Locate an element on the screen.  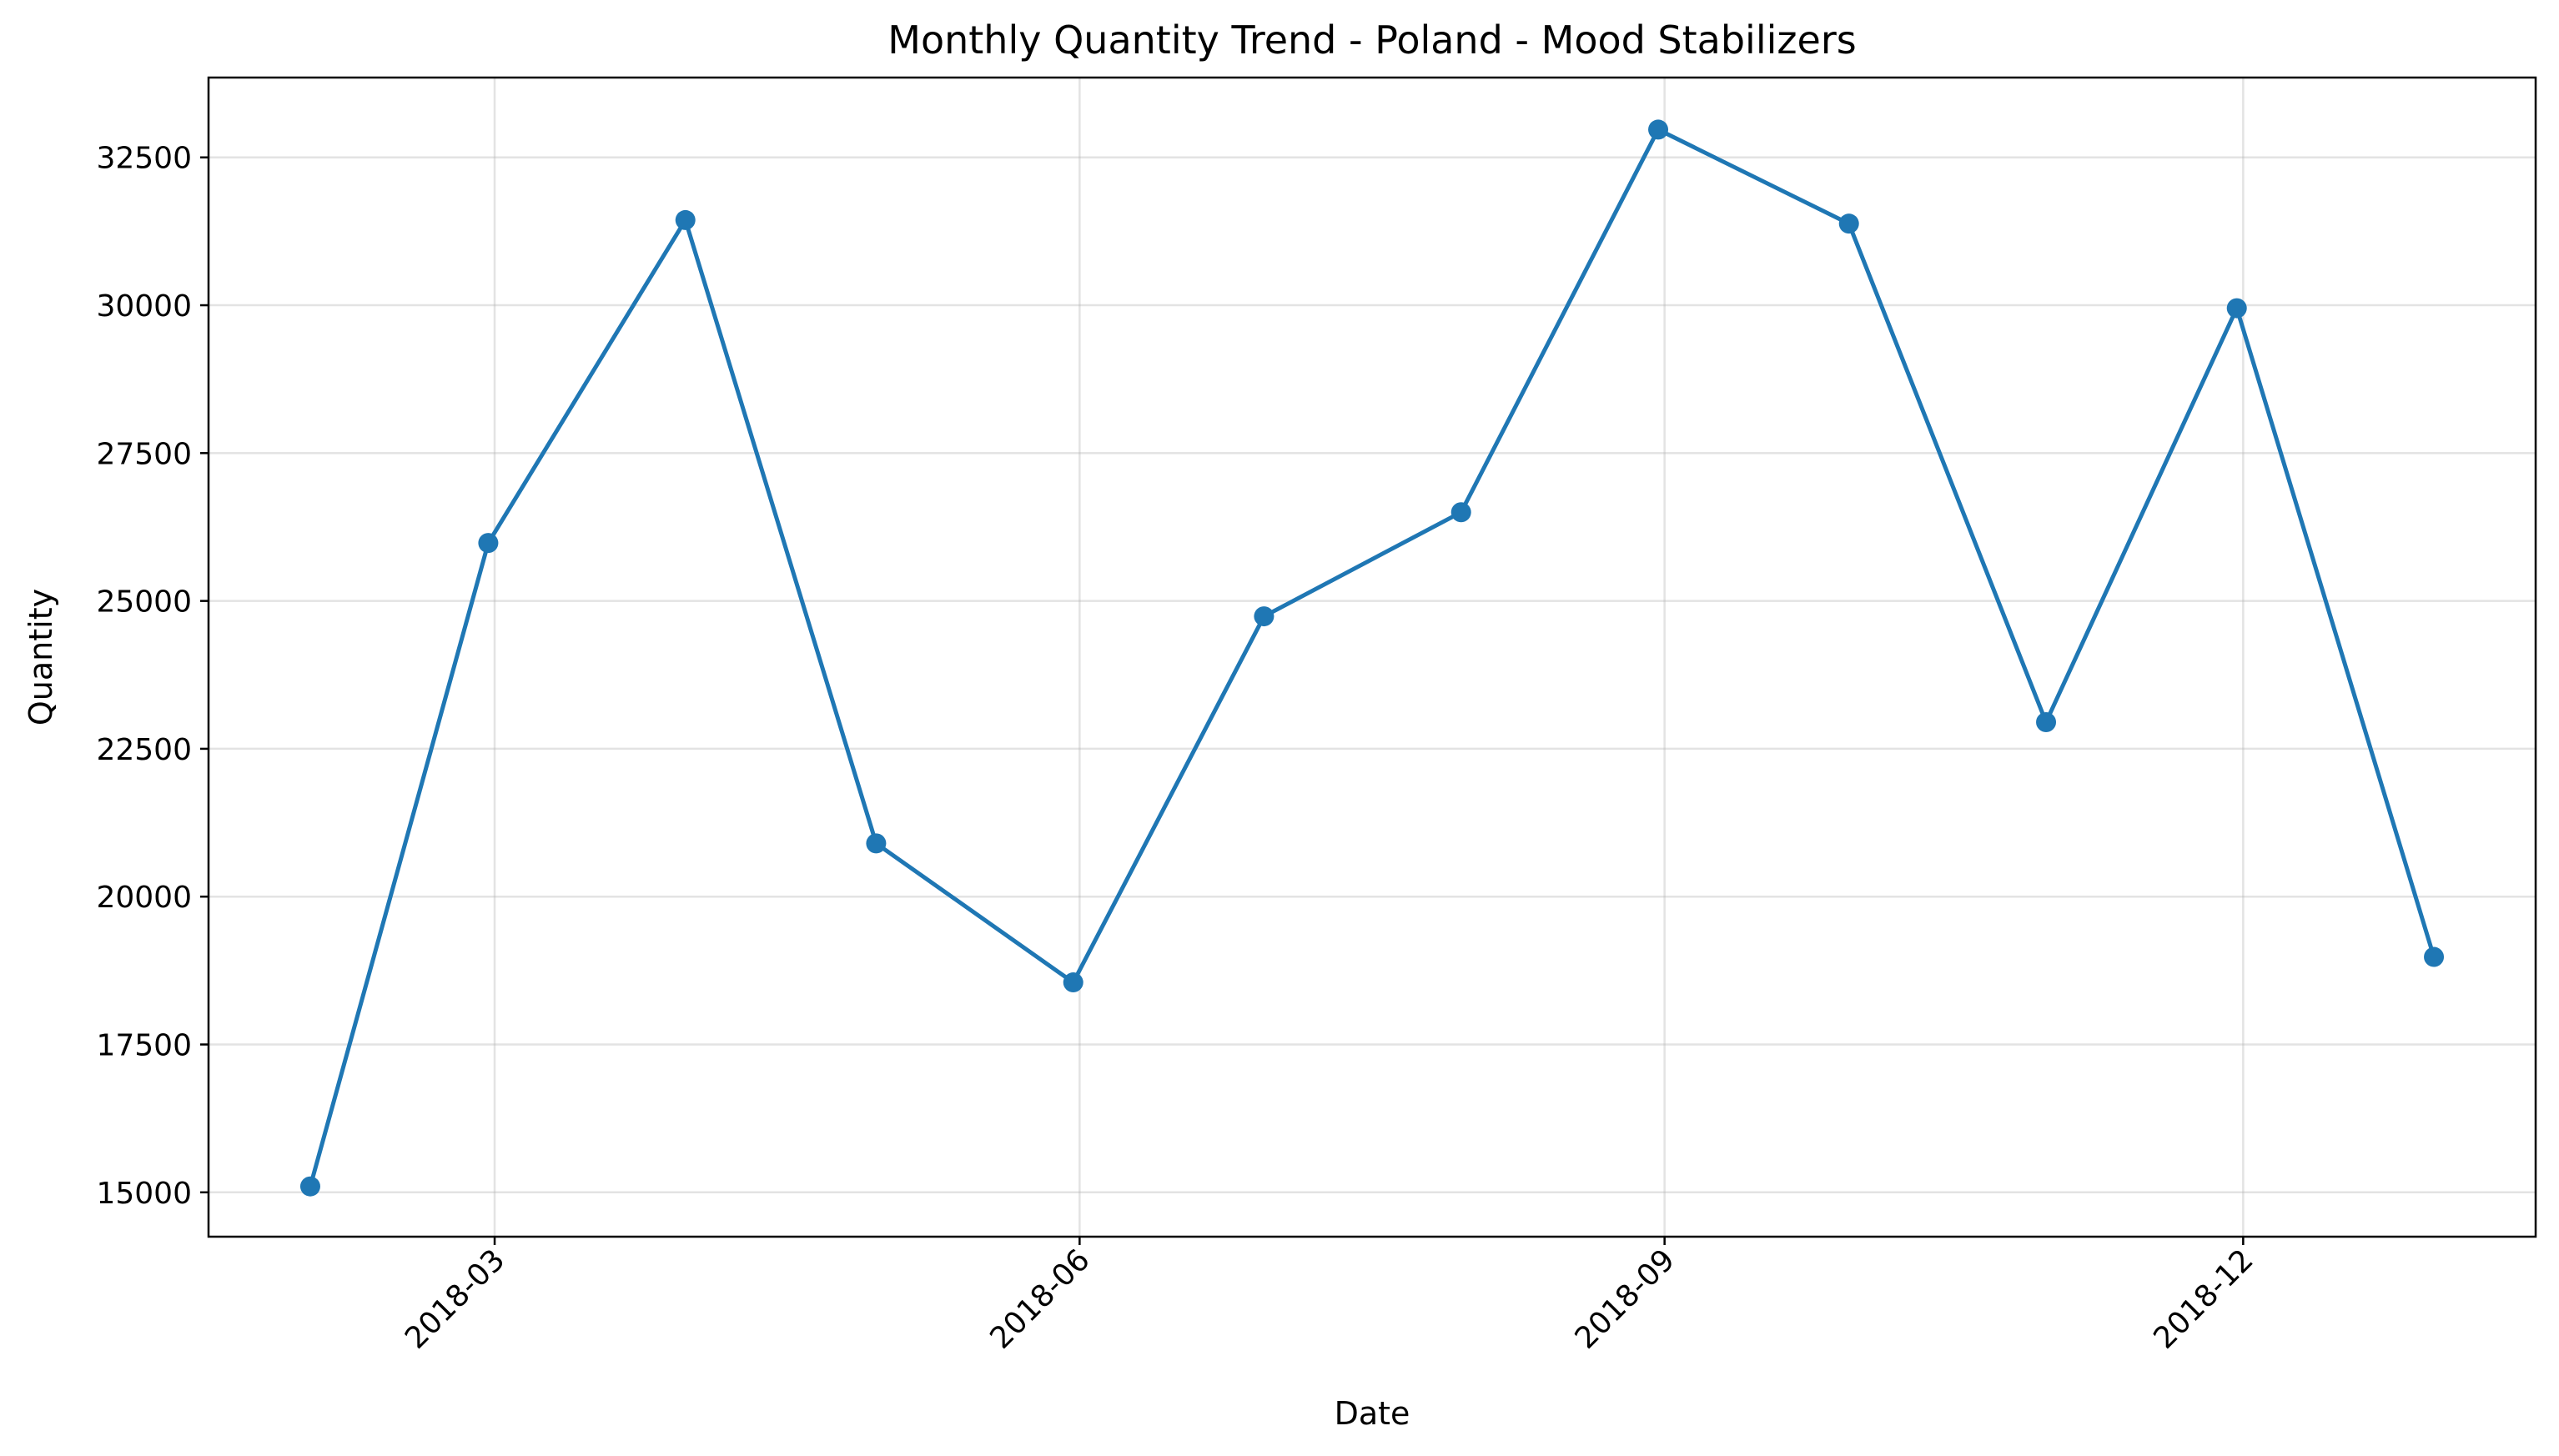
x-tick-label: 2018-12 is located at coordinates (2203, 1299).